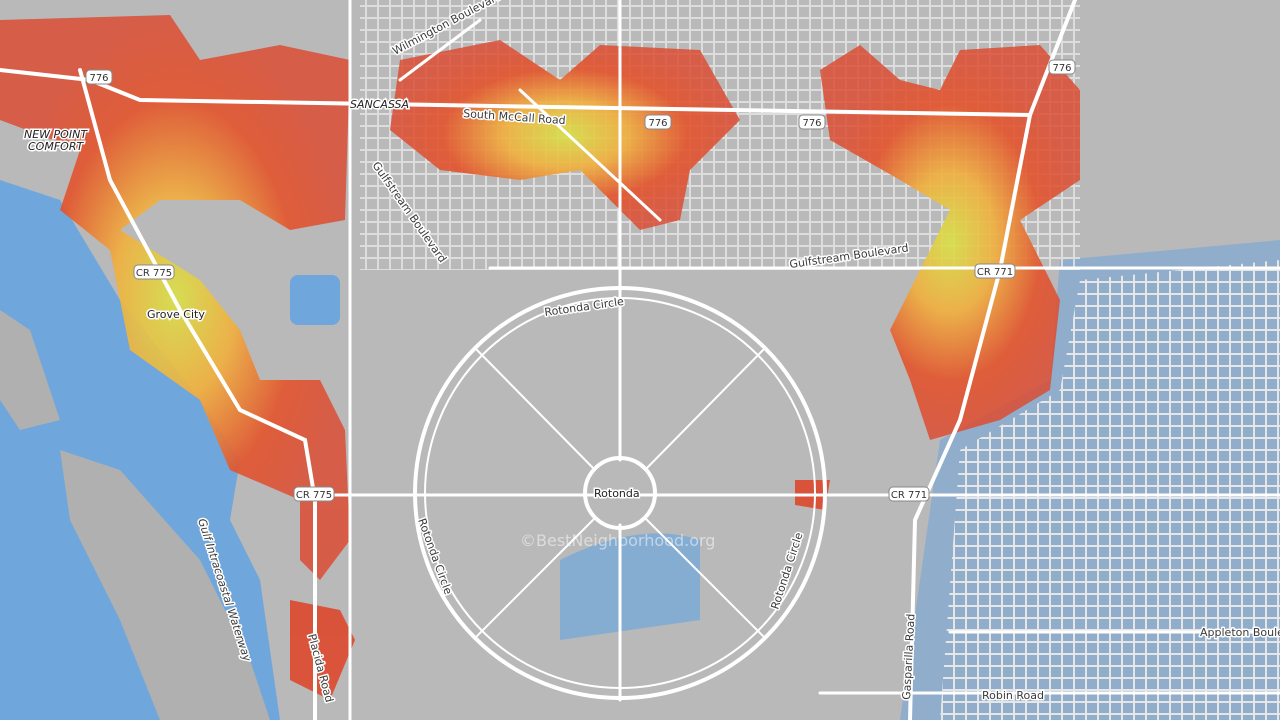  I want to click on place-label: Rotonda, so click(617, 493).